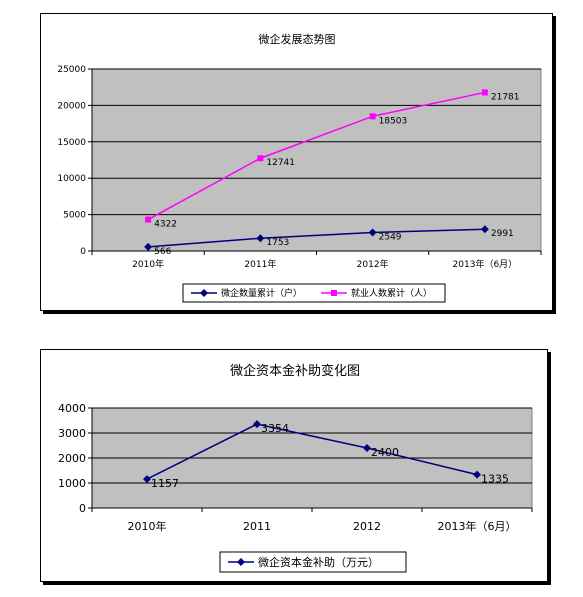 The image size is (583, 597). What do you see at coordinates (505, 97) in the screenshot?
I see `chart1-data-label: 21781` at bounding box center [505, 97].